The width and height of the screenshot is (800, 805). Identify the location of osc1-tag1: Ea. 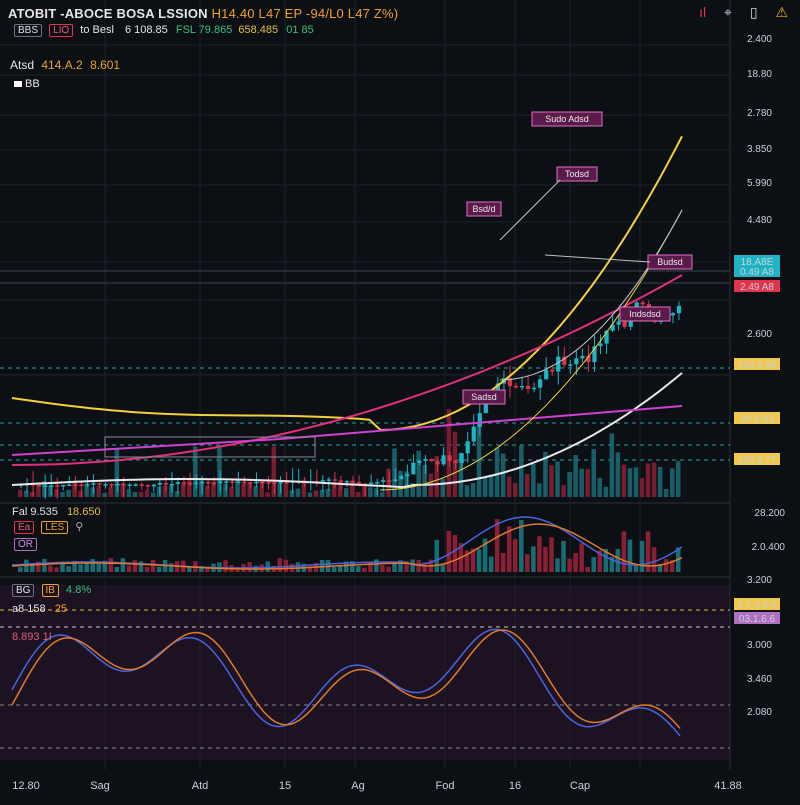
(24, 527).